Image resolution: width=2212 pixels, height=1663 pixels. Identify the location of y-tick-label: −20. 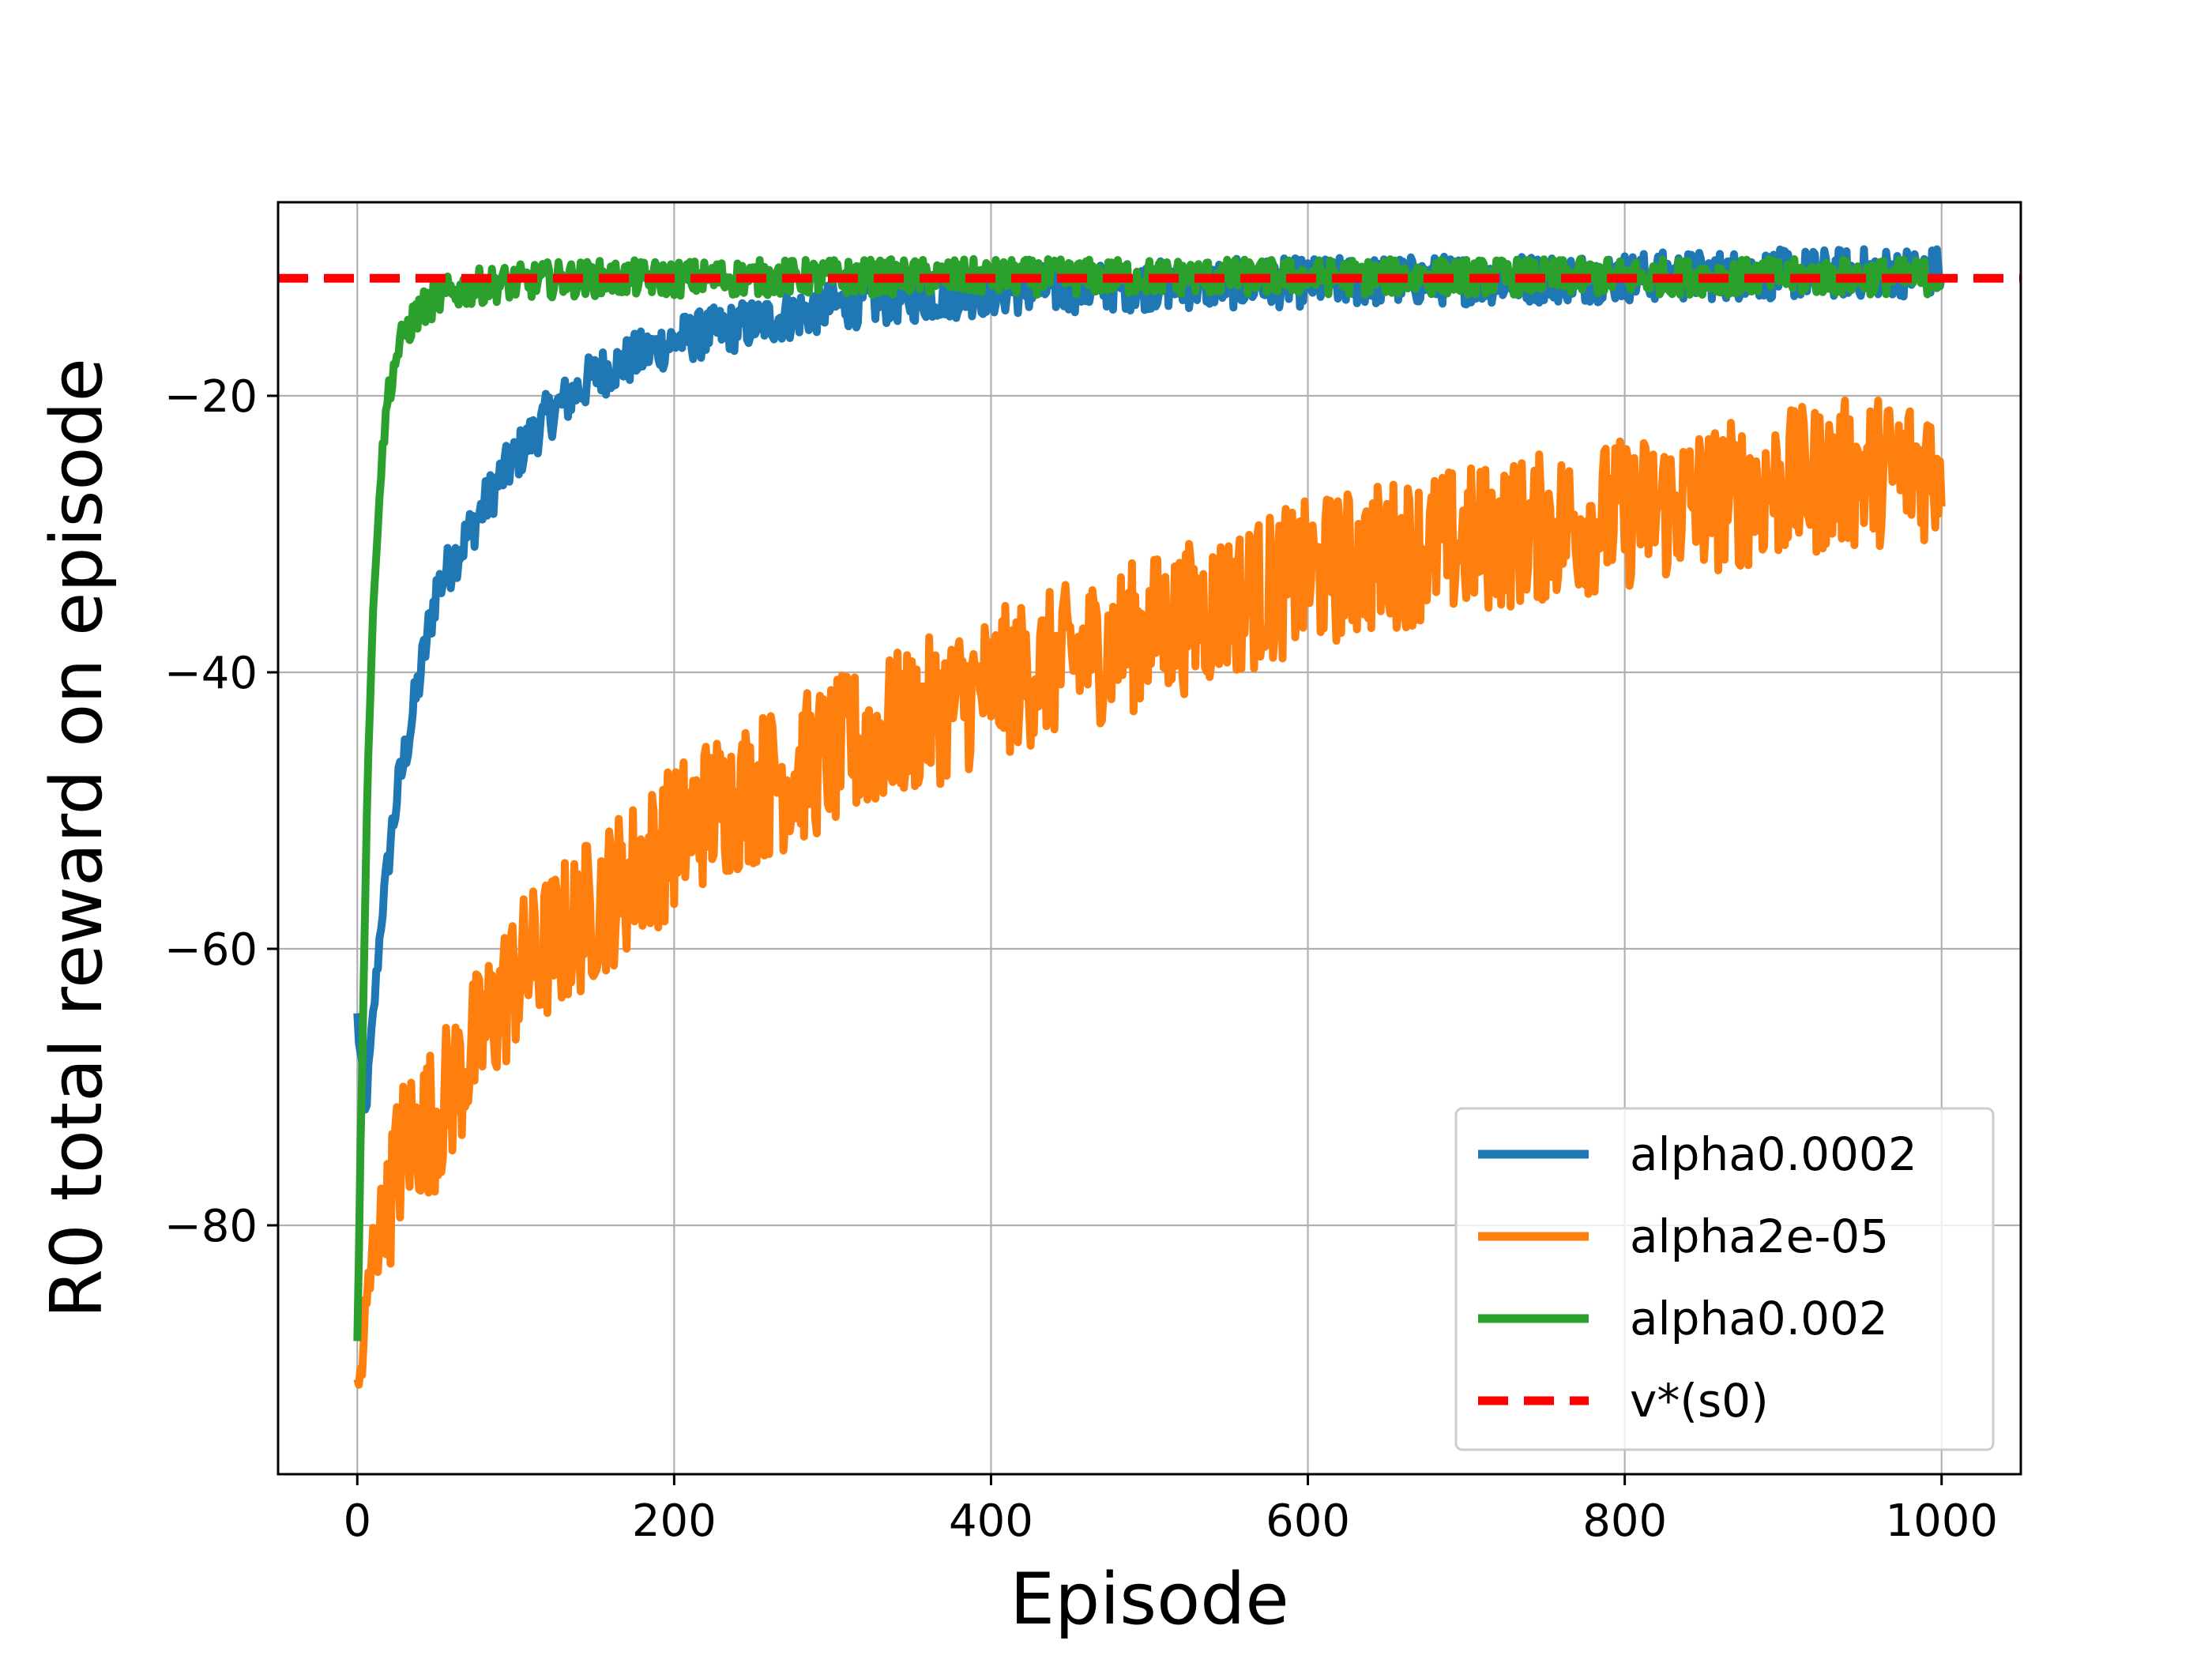
(211, 397).